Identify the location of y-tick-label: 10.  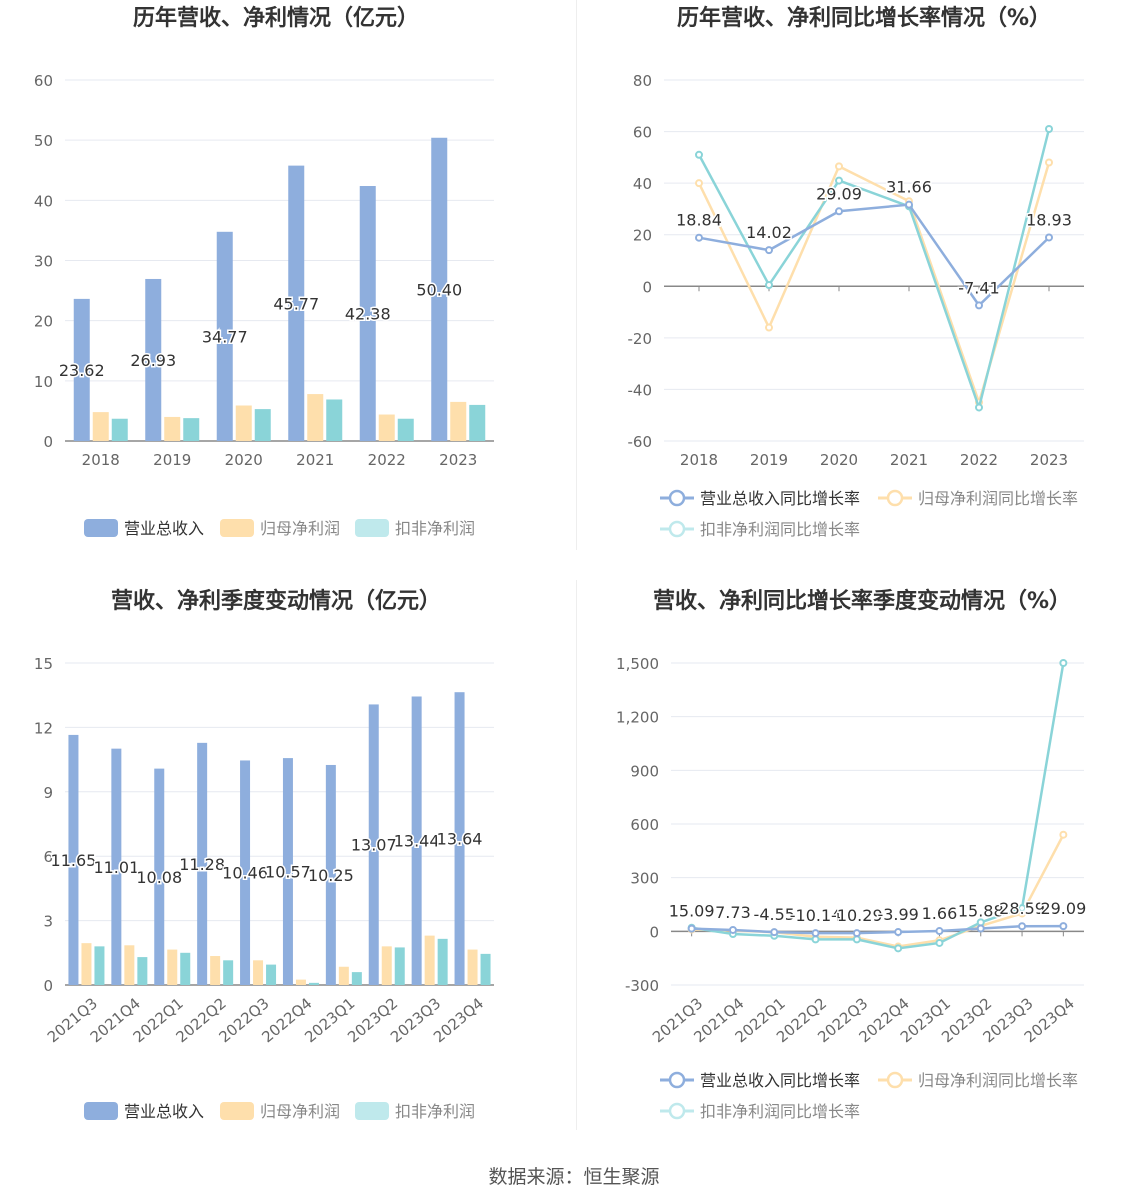
(43, 382).